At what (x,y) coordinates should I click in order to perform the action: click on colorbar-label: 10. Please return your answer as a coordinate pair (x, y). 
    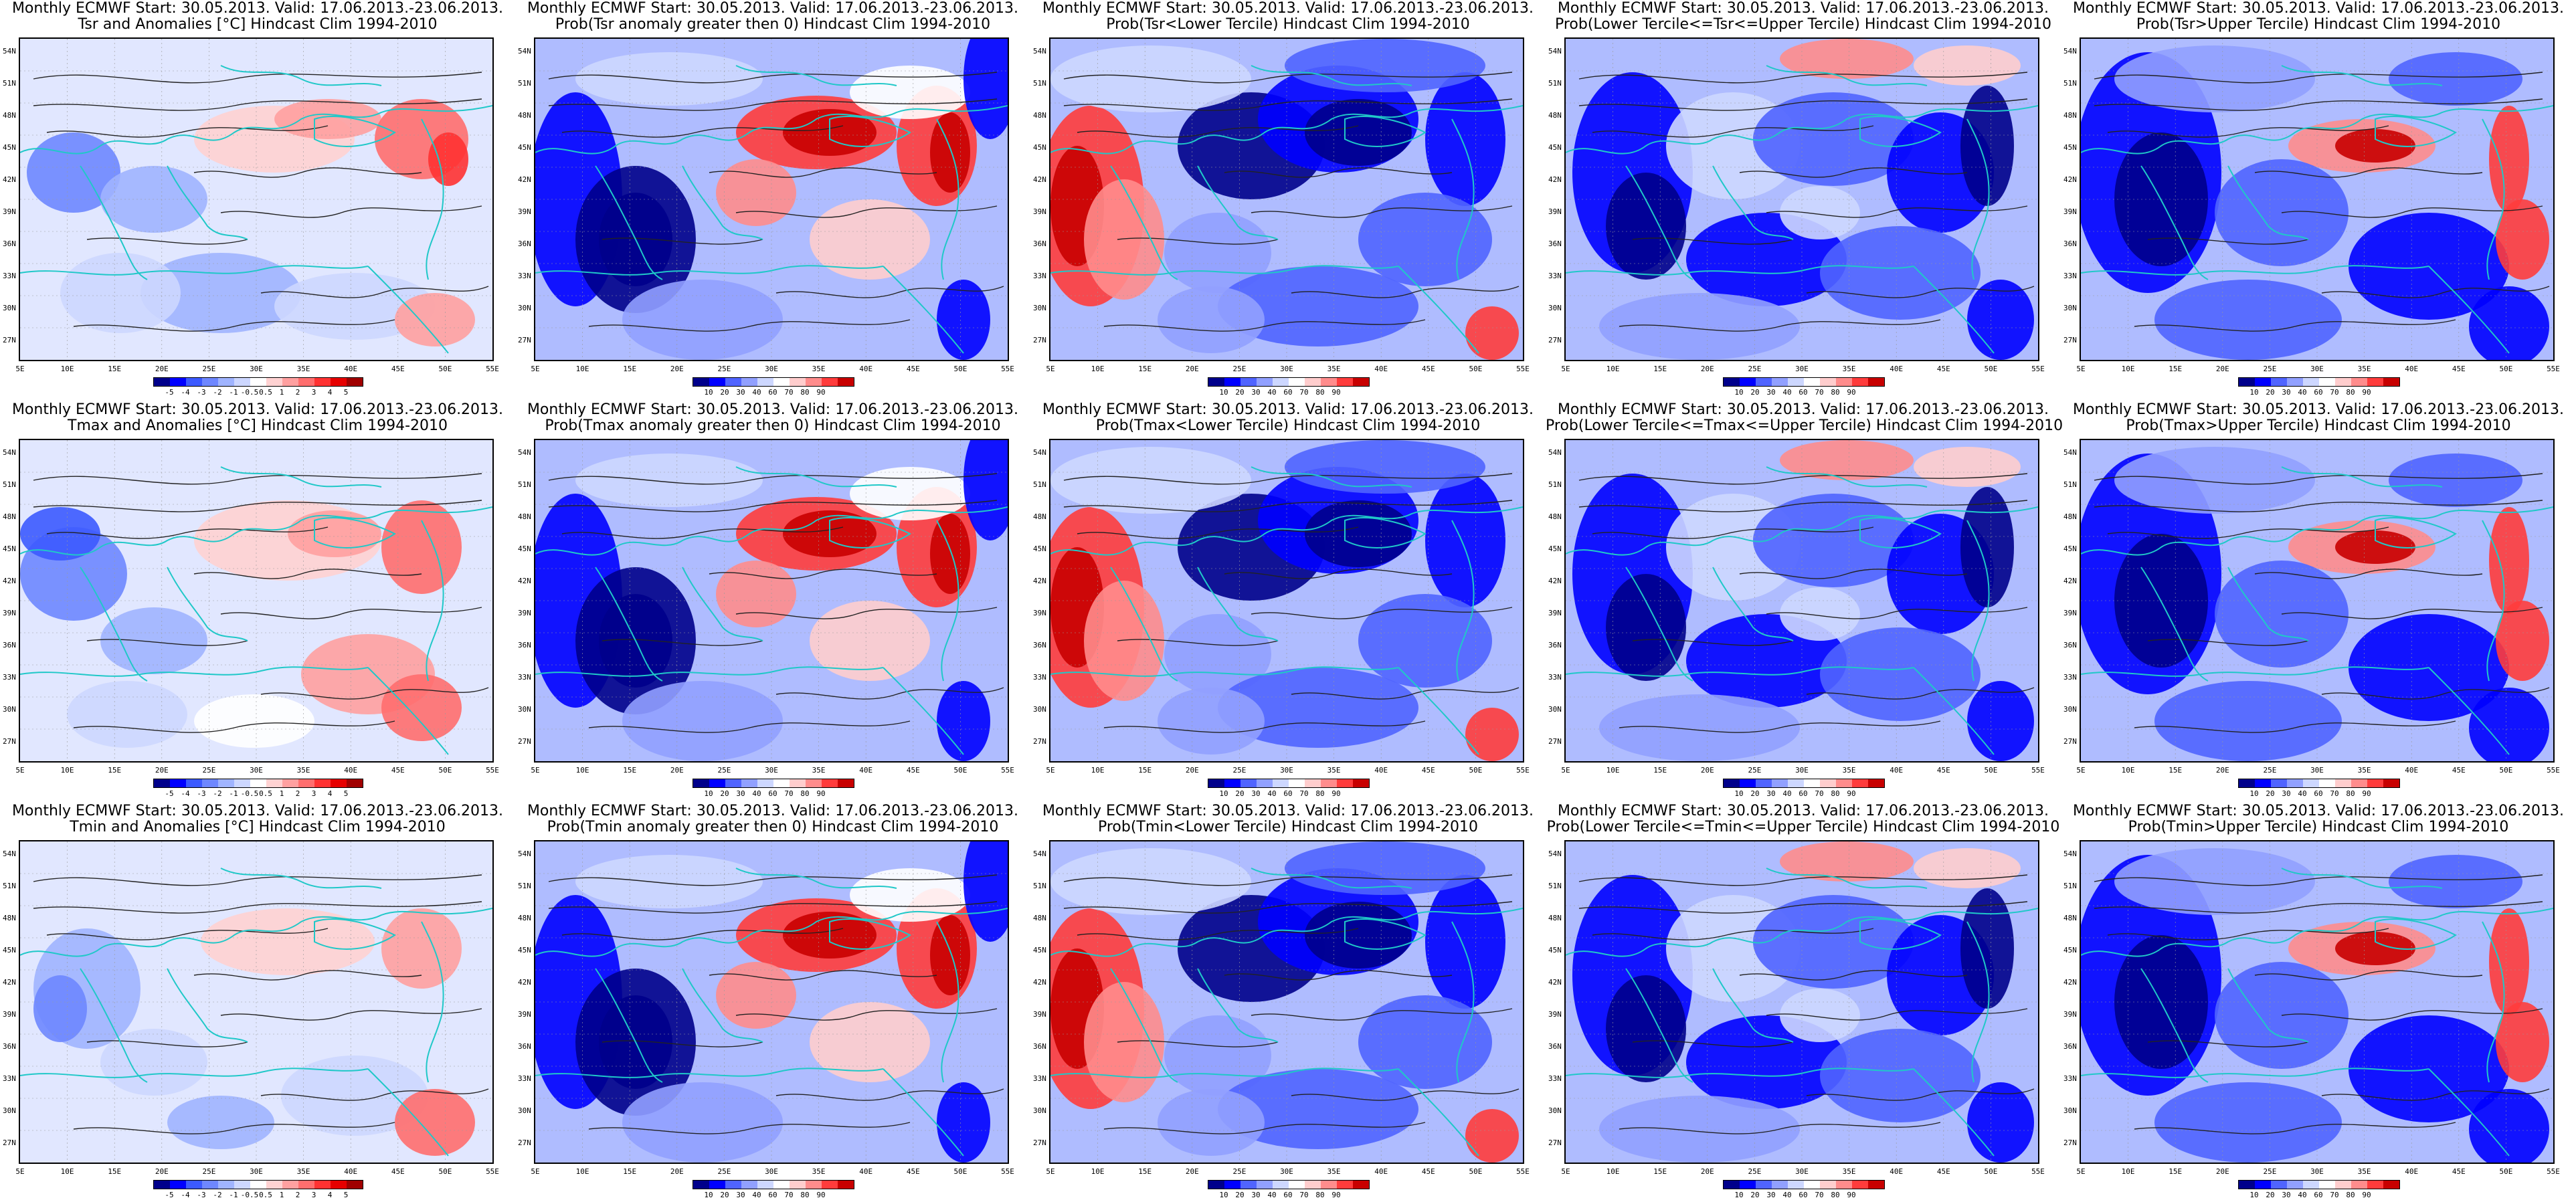
    Looking at the image, I should click on (2254, 793).